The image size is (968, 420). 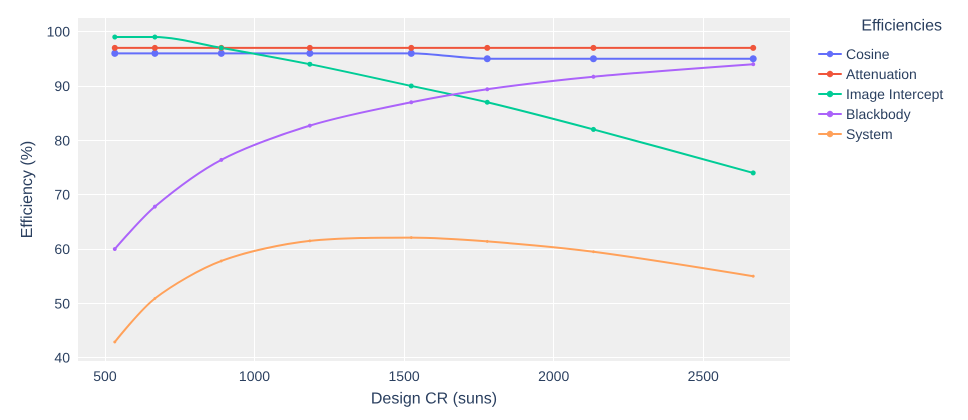 What do you see at coordinates (404, 376) in the screenshot?
I see `x-tick-label: 1500` at bounding box center [404, 376].